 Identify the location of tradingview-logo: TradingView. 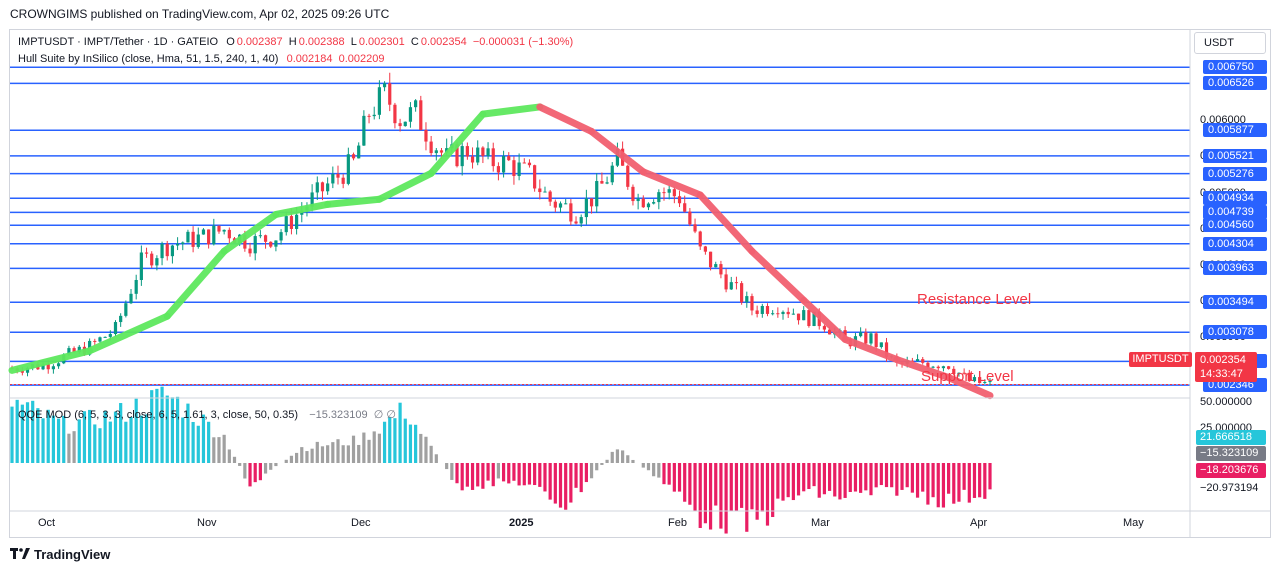
(60, 554).